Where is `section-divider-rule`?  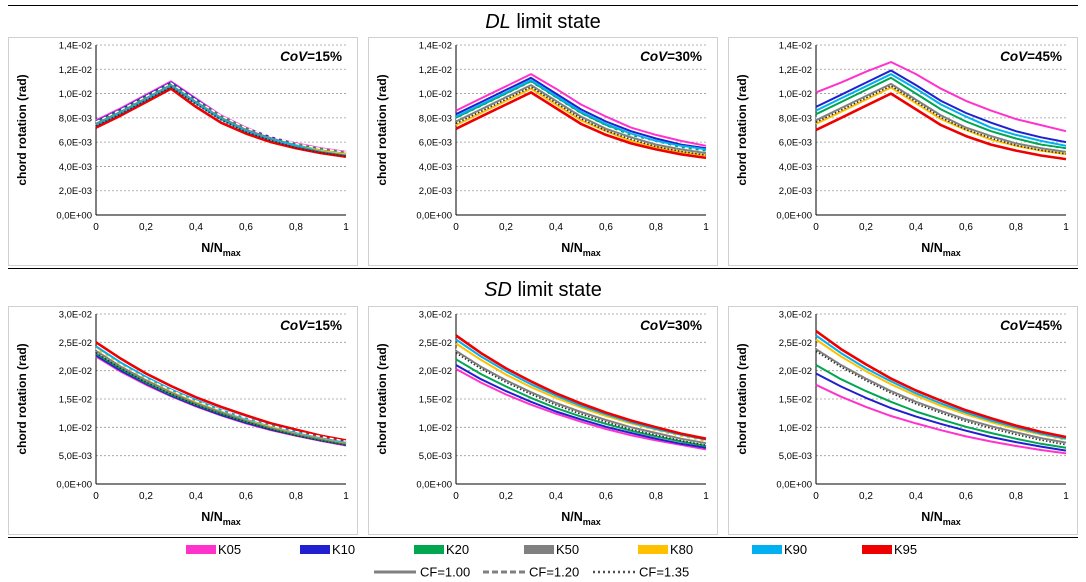
section-divider-rule is located at coordinates (543, 268).